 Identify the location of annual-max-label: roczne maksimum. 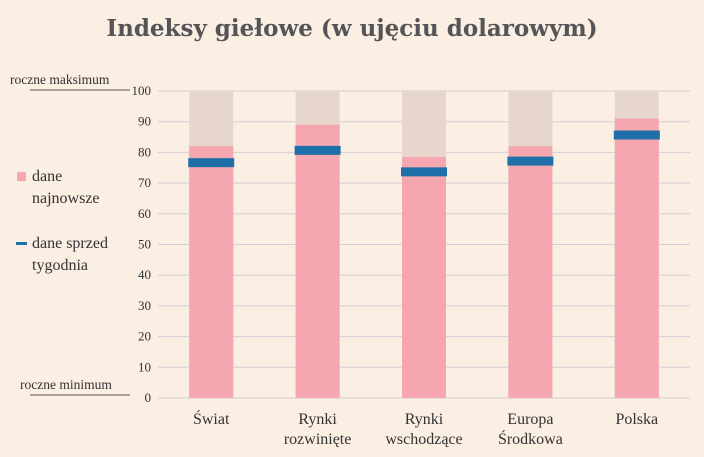
(60, 79).